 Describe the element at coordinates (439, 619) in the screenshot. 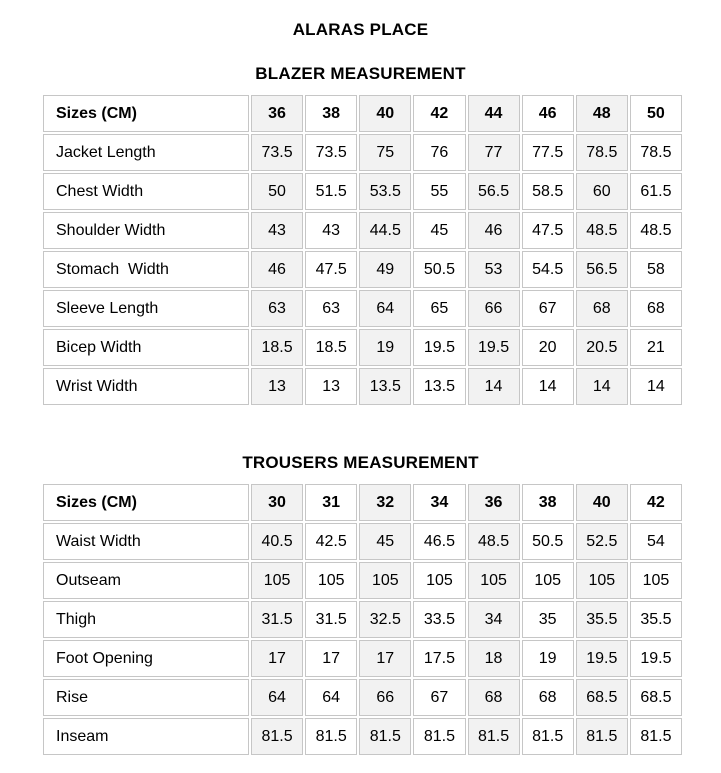

I see `measurement-value: 33.5` at that location.